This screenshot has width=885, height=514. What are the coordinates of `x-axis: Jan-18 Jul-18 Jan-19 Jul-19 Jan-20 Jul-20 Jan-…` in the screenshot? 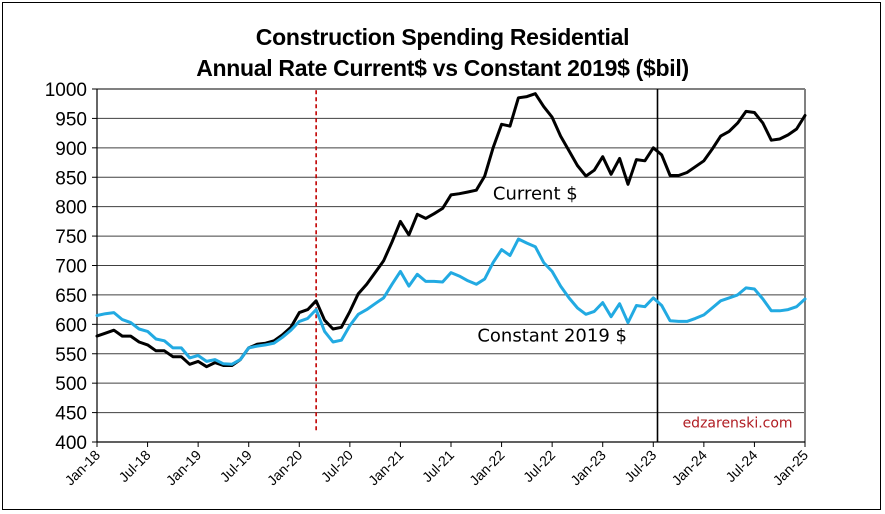 It's located at (437, 465).